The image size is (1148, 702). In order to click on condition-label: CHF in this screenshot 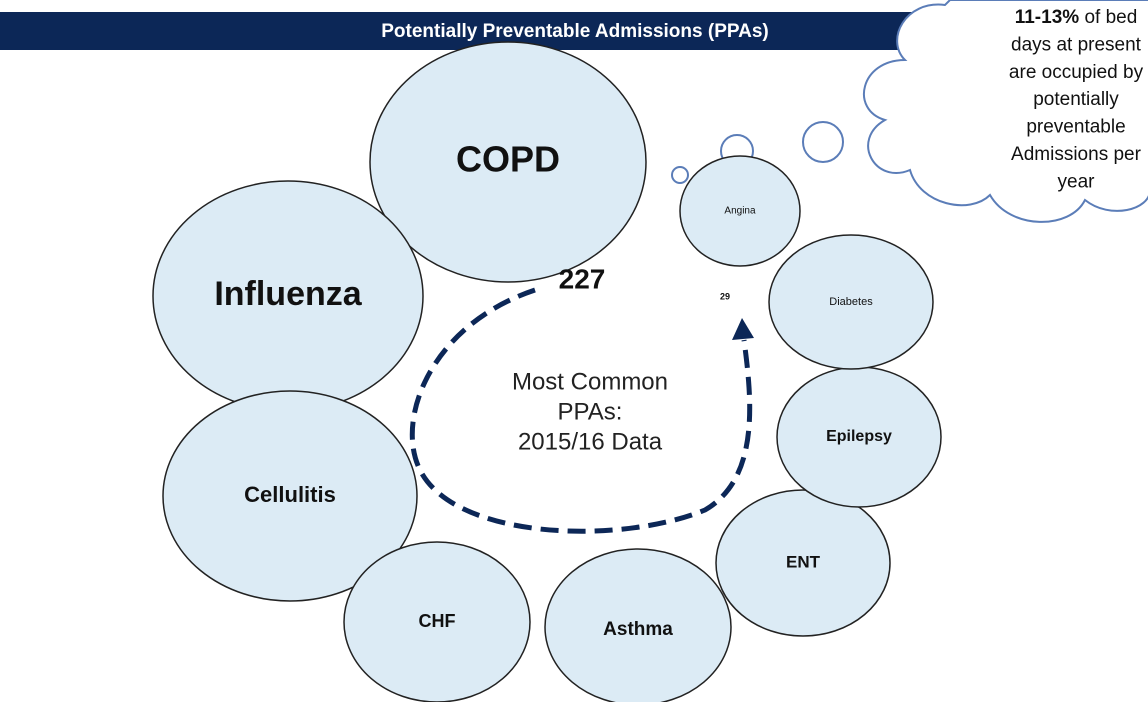, I will do `click(437, 621)`.